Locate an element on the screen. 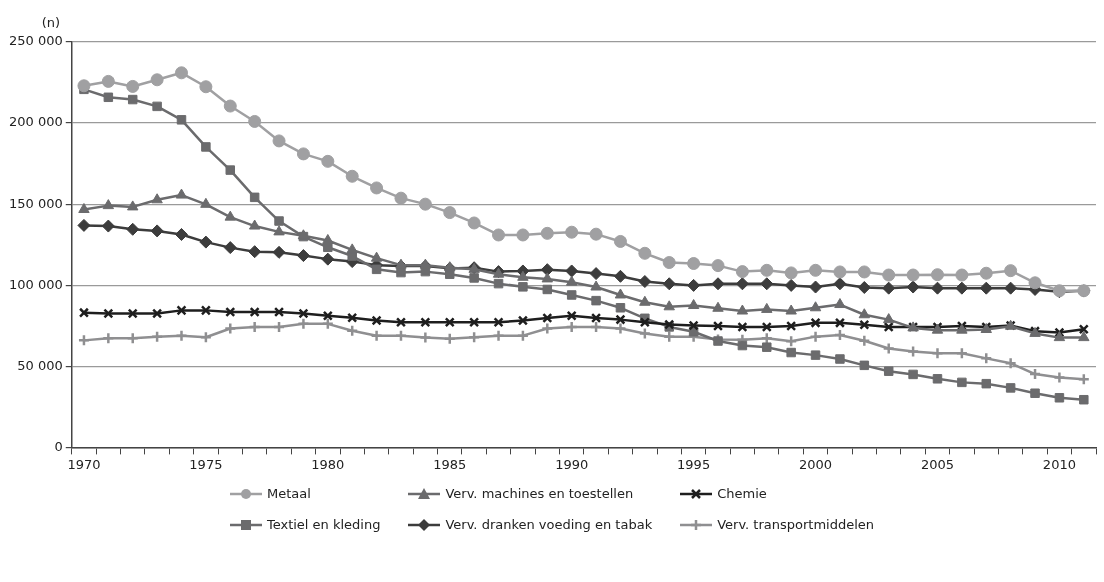  x-tick-label: 2000 is located at coordinates (816, 464).